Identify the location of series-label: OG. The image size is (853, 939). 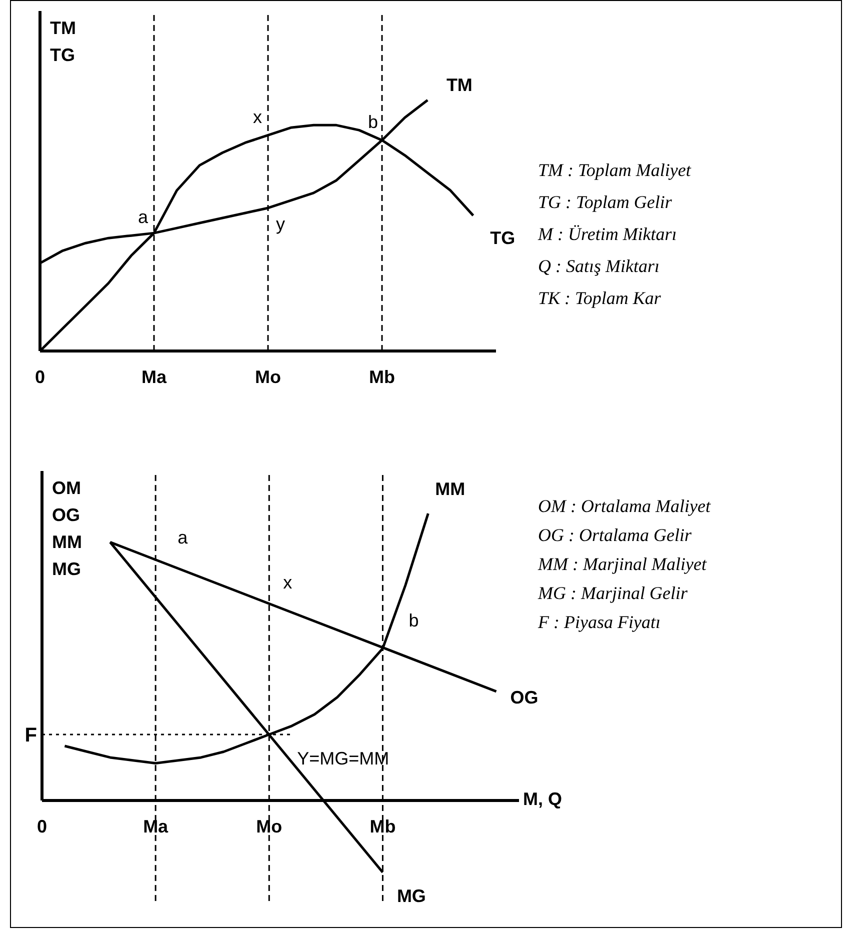
(524, 697).